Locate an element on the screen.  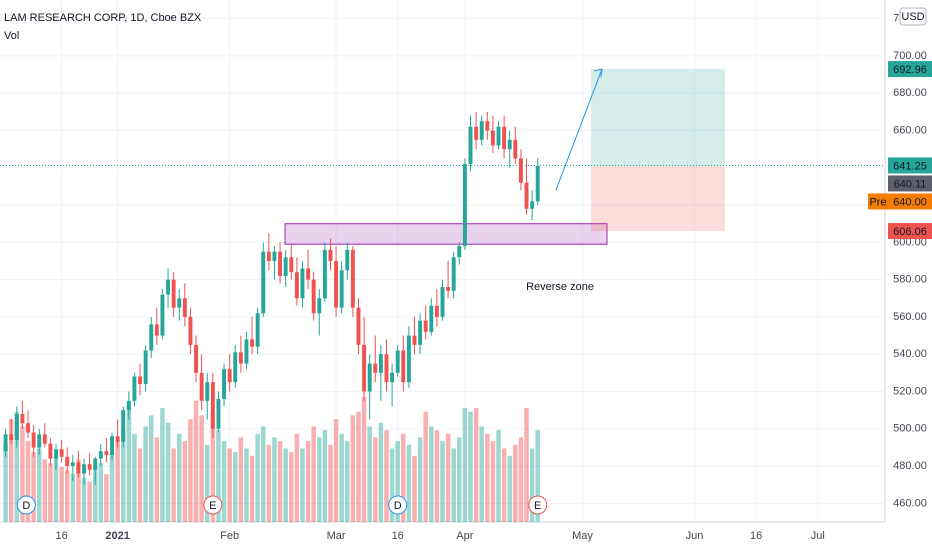
price-label: 641.25 is located at coordinates (910, 166).